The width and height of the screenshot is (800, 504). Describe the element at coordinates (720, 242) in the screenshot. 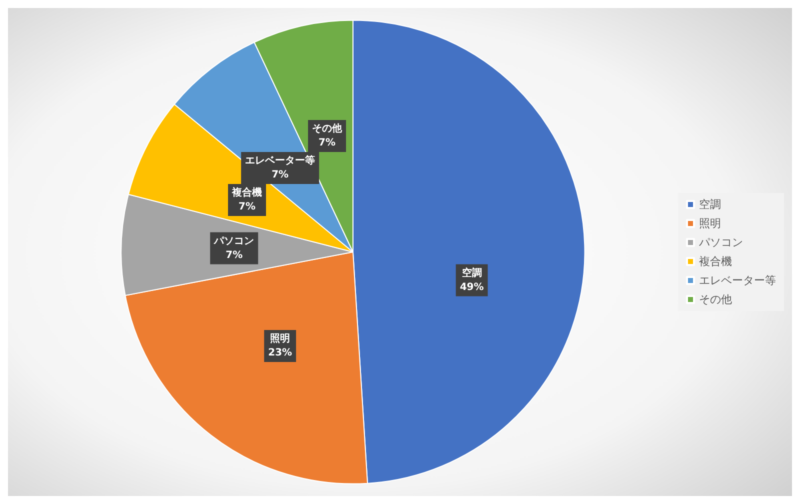

I see `legend-label: パソコン` at that location.